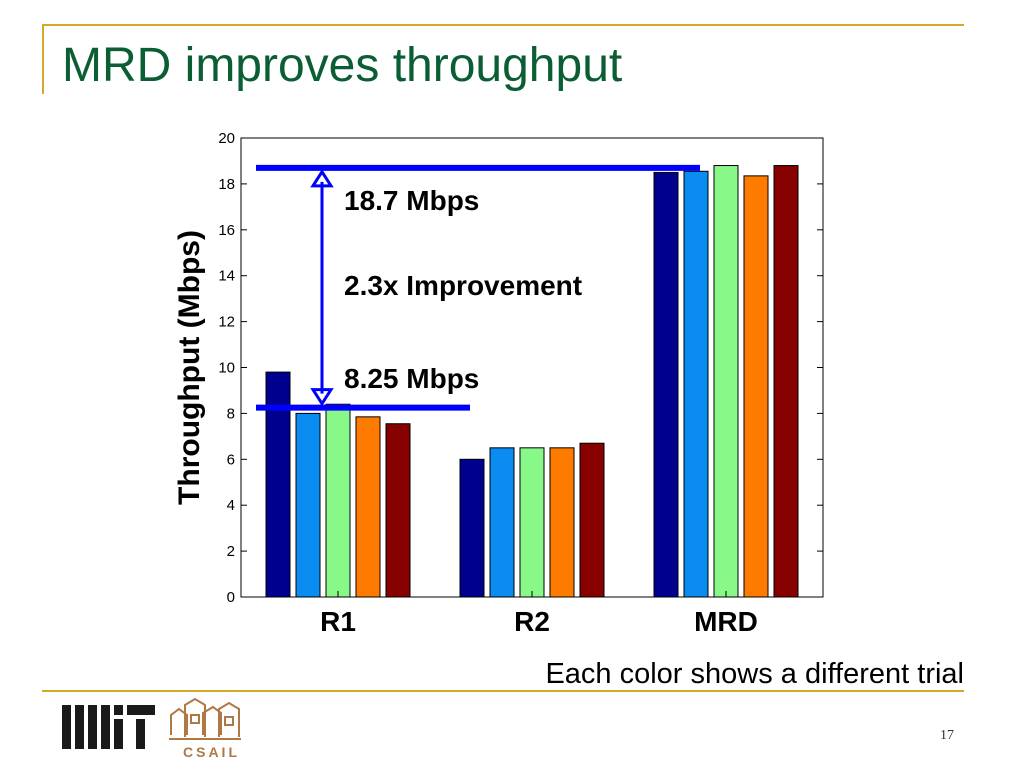 This screenshot has width=1024, height=768. I want to click on x-tick-label: MRD, so click(726, 621).